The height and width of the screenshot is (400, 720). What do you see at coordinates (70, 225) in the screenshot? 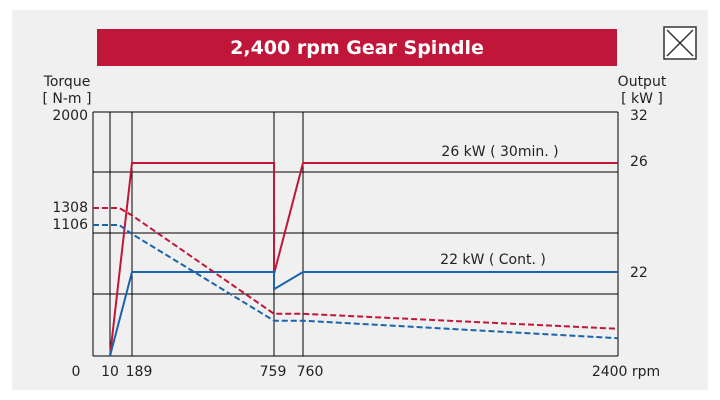
I see `y-left-tick-1106: 1106` at bounding box center [70, 225].